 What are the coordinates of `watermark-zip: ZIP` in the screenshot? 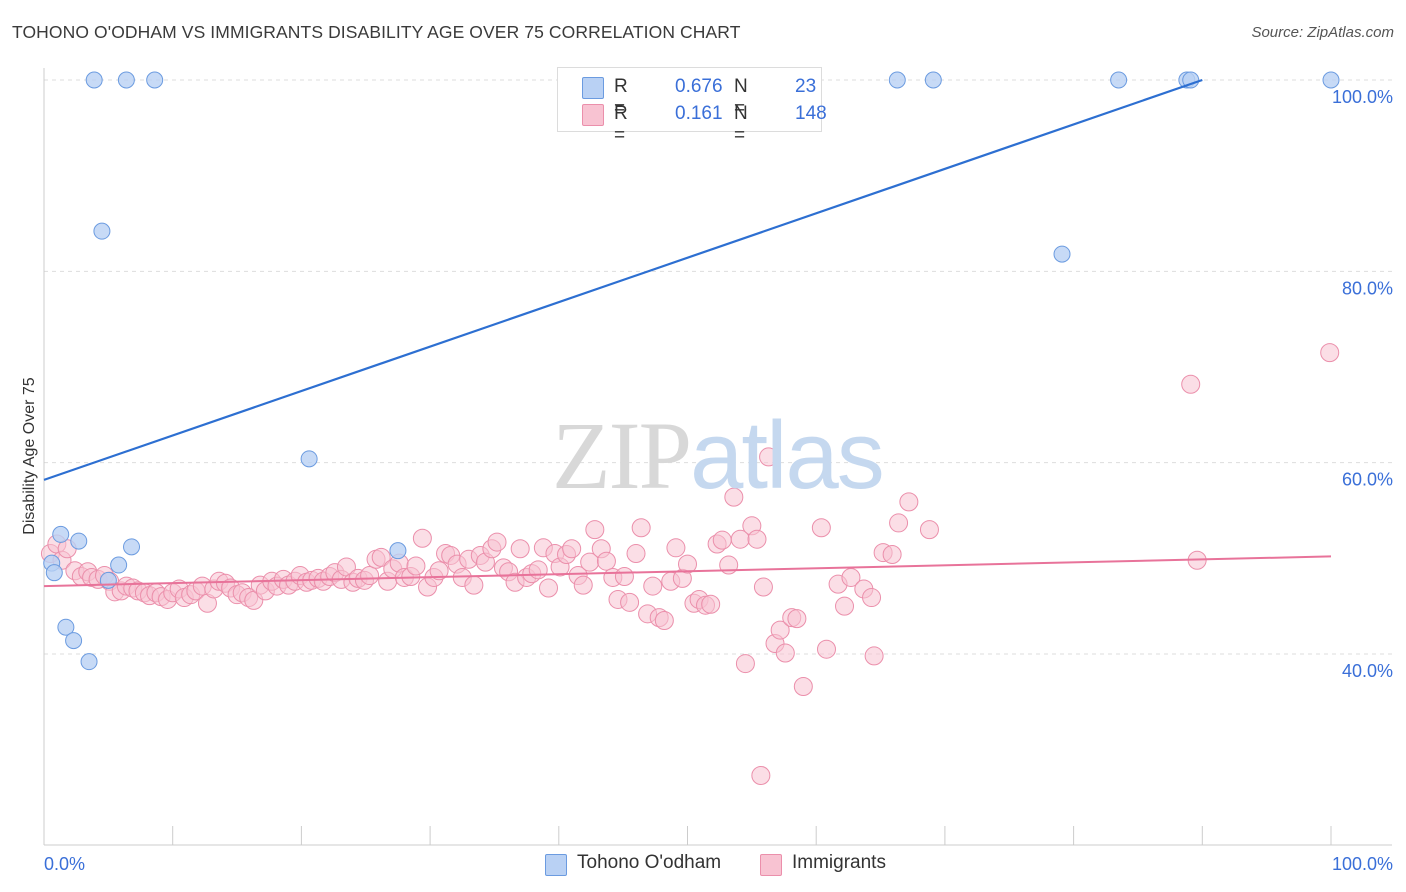 It's located at (622, 455).